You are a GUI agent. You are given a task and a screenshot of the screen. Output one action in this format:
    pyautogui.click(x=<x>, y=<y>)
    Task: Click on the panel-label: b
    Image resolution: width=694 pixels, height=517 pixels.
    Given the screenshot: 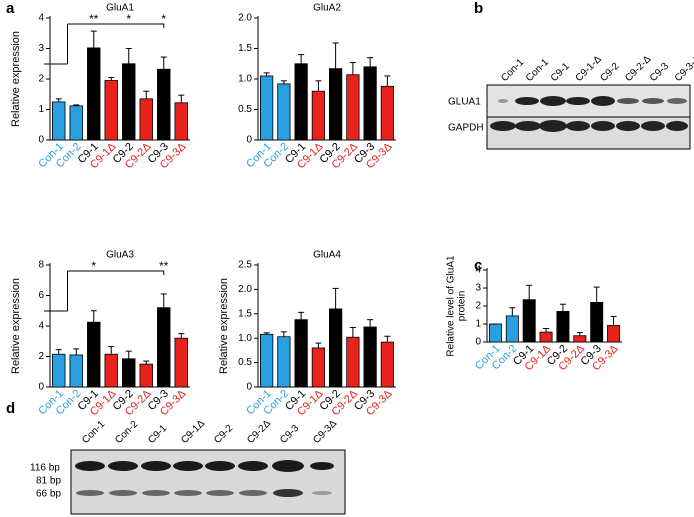 What is the action you would take?
    pyautogui.click(x=478, y=8)
    